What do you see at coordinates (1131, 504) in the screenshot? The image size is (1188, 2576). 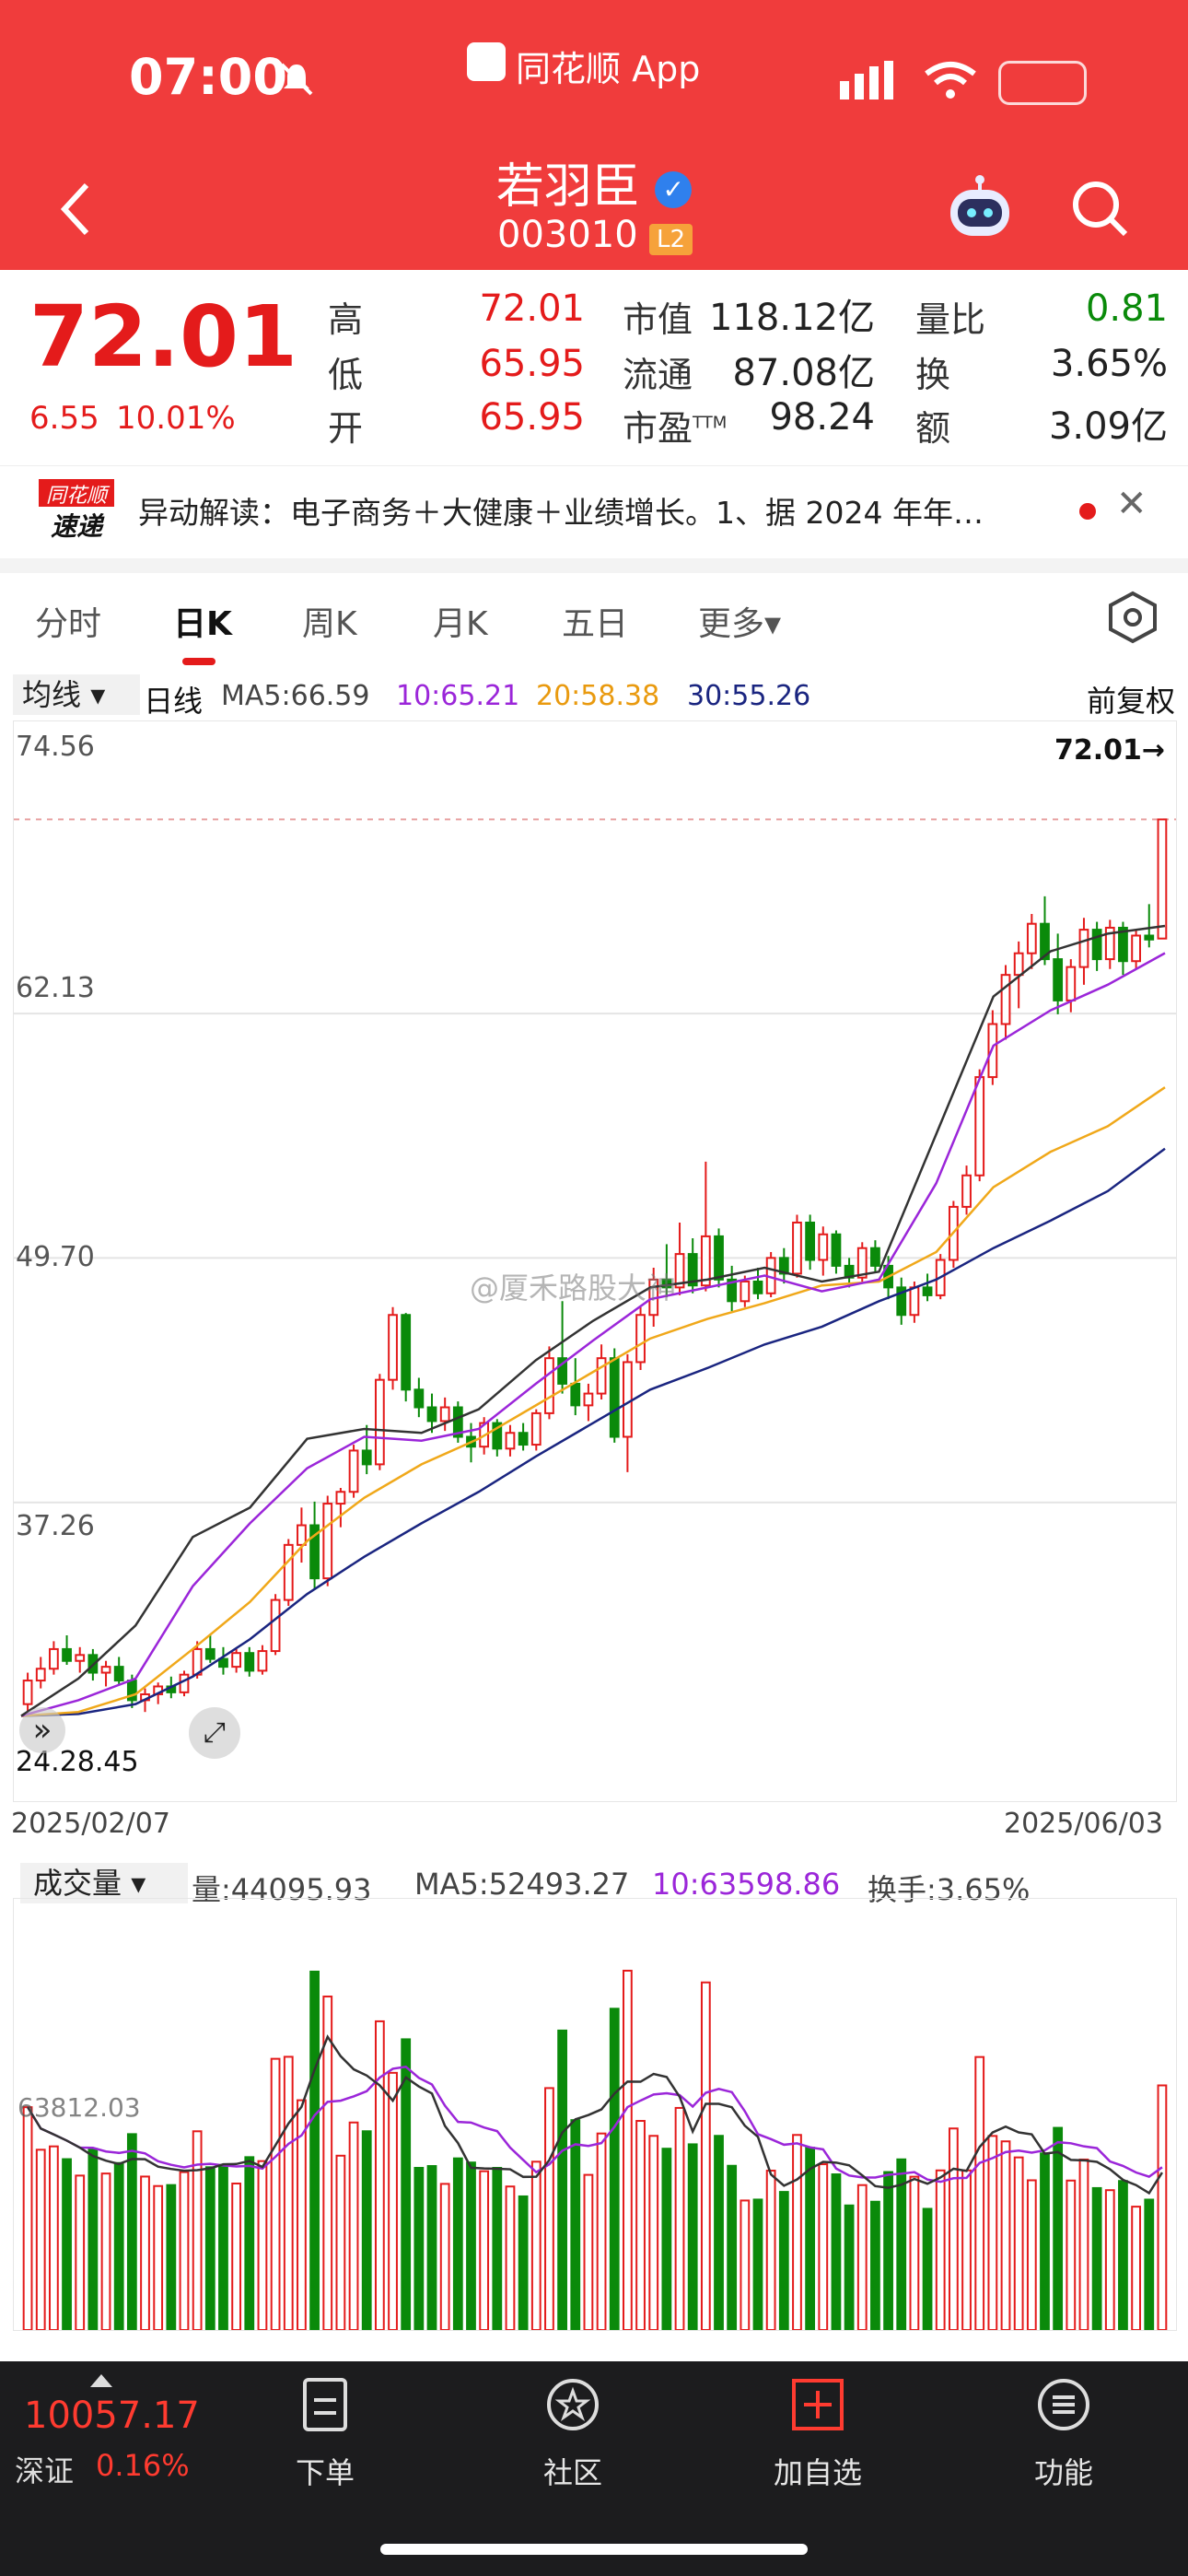 I see `close-icon: ✕` at bounding box center [1131, 504].